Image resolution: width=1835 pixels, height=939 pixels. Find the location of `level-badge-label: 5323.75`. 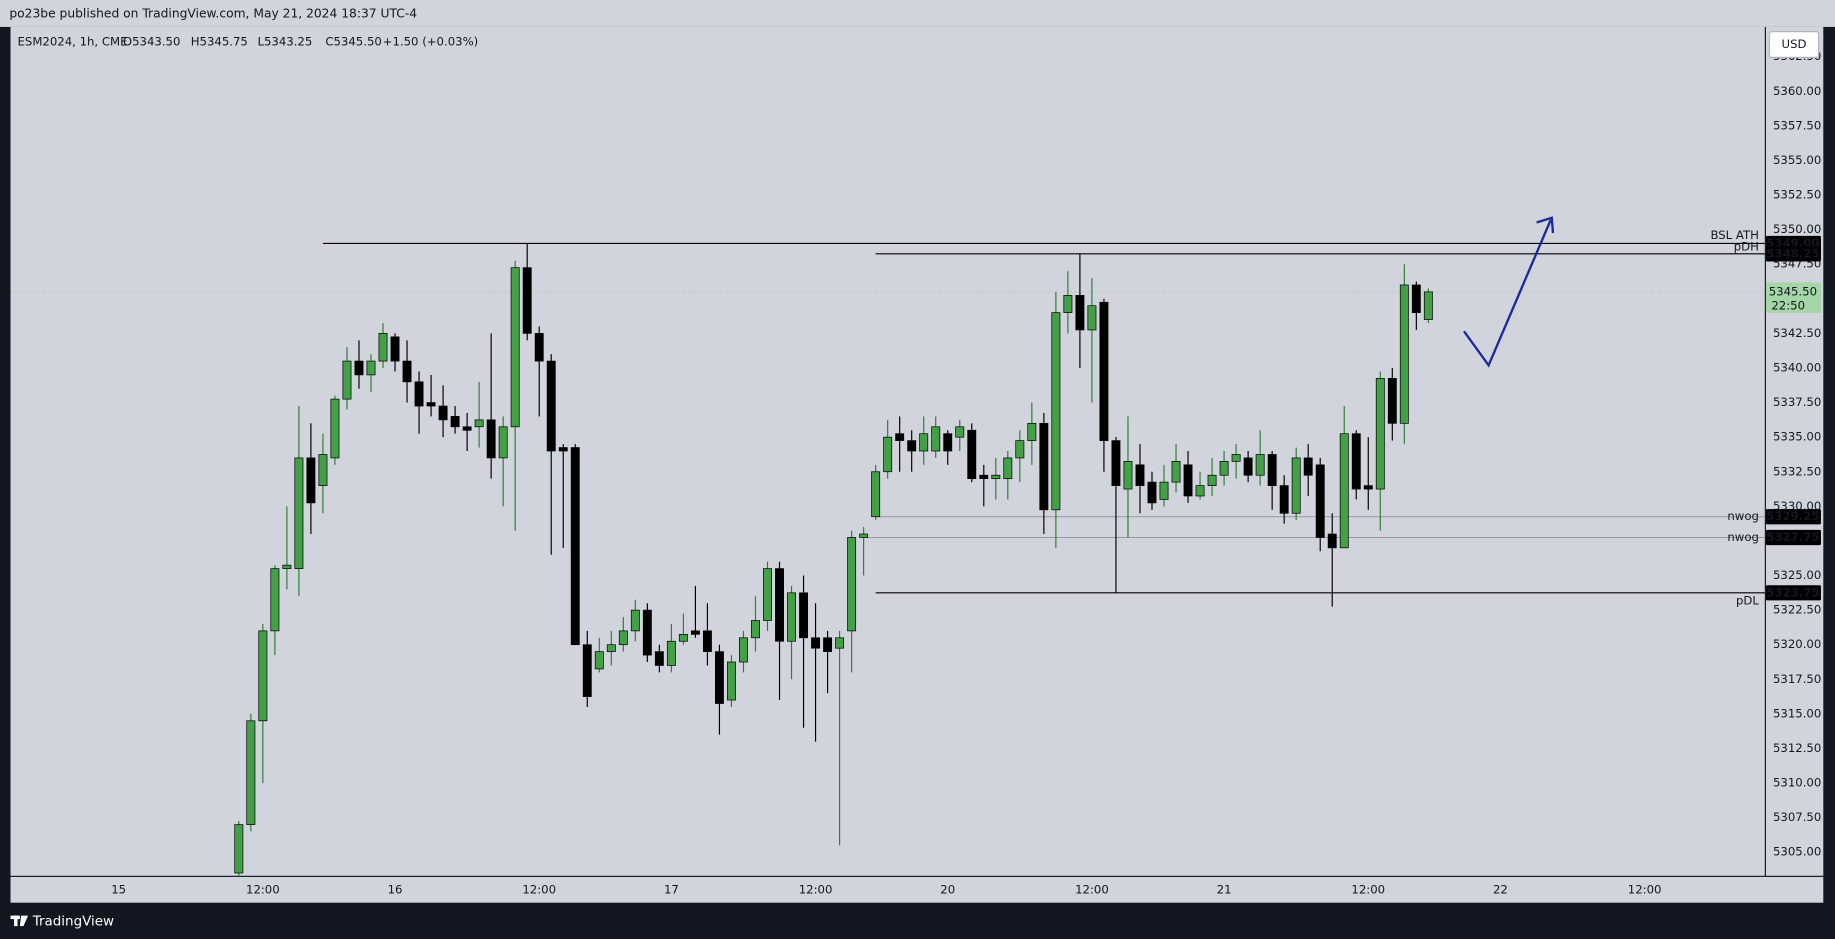

level-badge-label: 5323.75 is located at coordinates (1792, 592).